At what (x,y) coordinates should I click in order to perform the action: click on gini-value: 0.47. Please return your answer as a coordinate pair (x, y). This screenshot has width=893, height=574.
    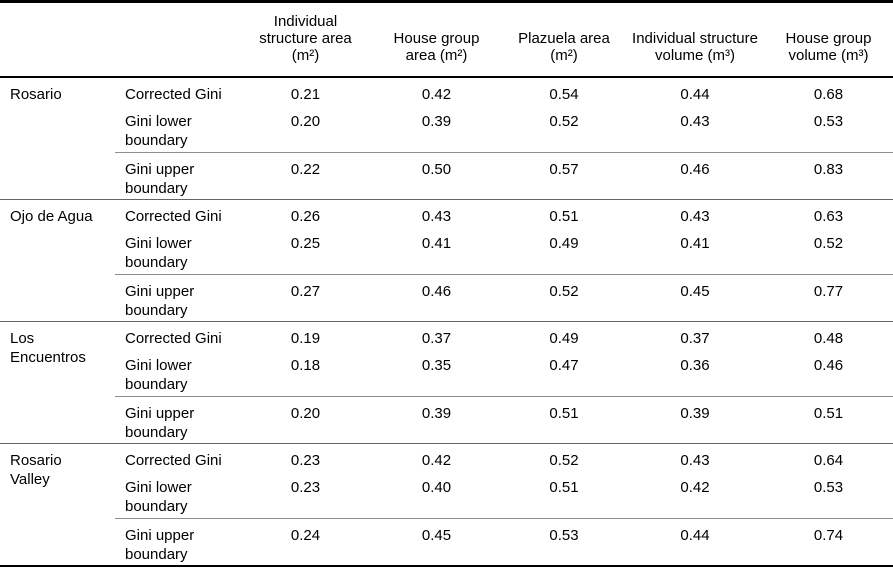
    Looking at the image, I should click on (564, 373).